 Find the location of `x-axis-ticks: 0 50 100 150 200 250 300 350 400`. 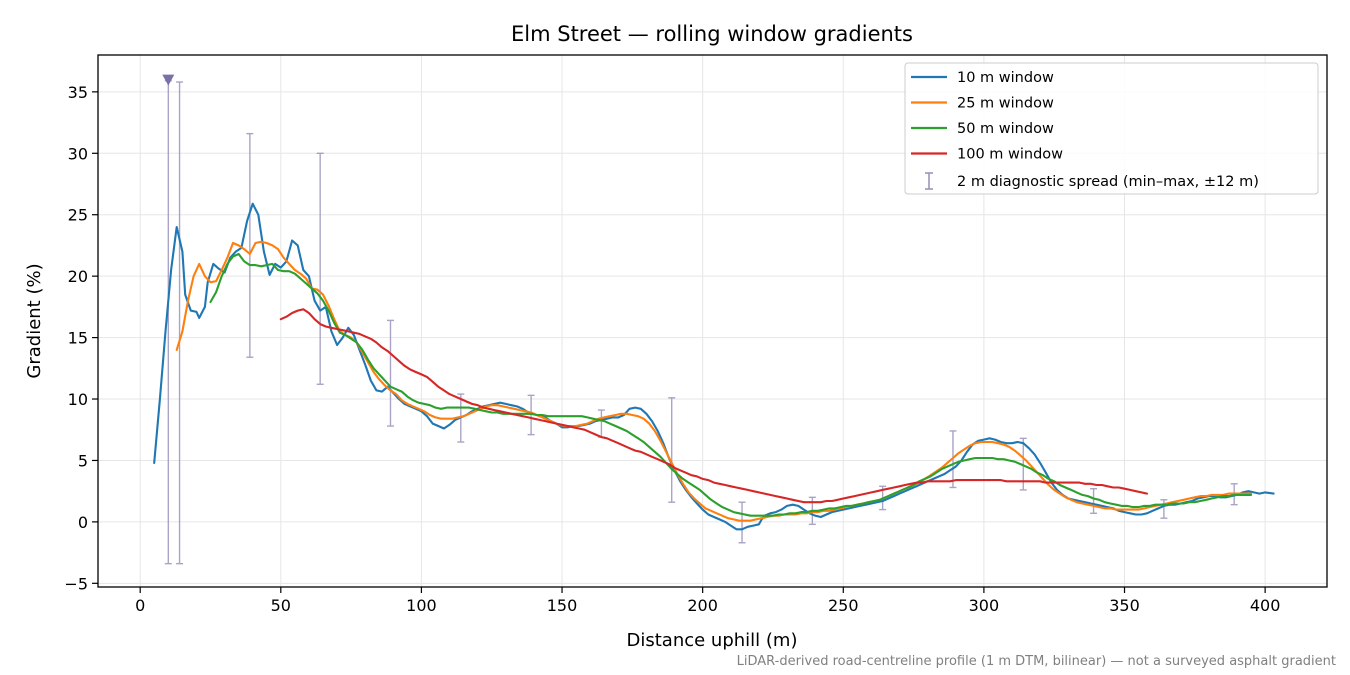

x-axis-ticks: 0 50 100 150 200 250 300 350 400 is located at coordinates (707, 601).